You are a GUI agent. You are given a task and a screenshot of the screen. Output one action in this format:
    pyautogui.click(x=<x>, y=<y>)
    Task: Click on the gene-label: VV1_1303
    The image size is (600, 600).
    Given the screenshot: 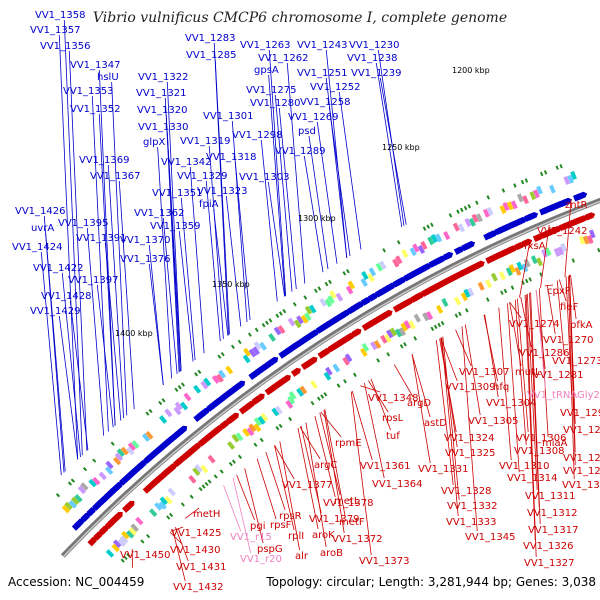 What is the action you would take?
    pyautogui.click(x=264, y=177)
    